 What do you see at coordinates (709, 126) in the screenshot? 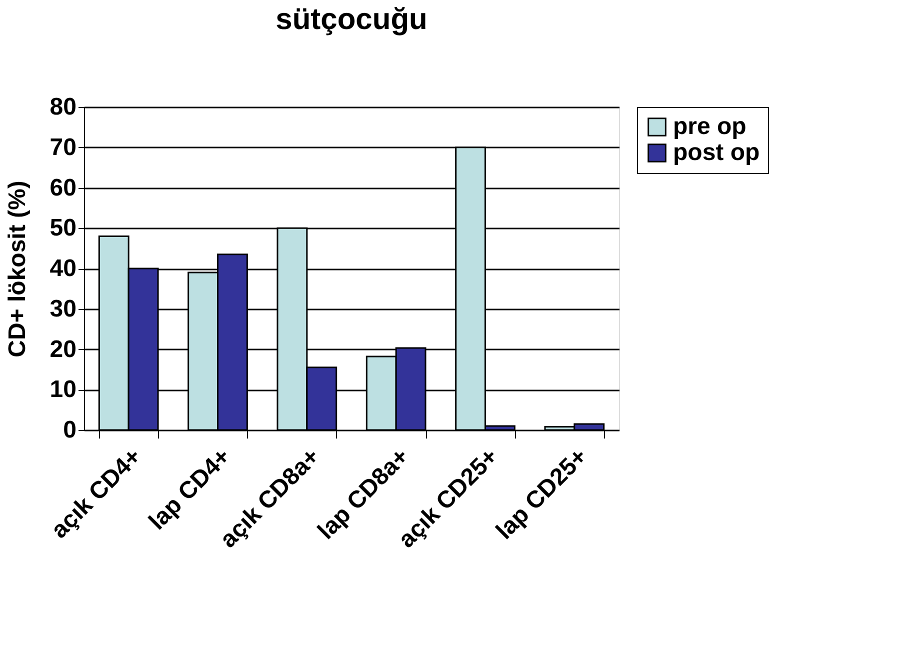
I see `legend-label: pre op` at bounding box center [709, 126].